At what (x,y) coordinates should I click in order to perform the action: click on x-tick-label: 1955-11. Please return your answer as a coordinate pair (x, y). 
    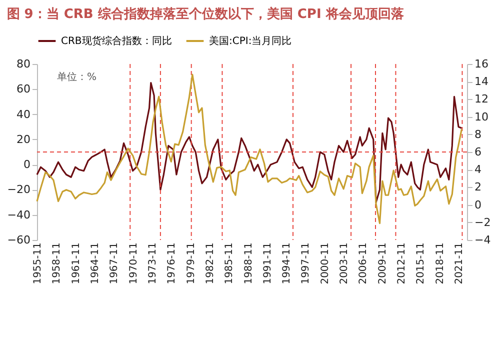
    Looking at the image, I should click on (38, 263).